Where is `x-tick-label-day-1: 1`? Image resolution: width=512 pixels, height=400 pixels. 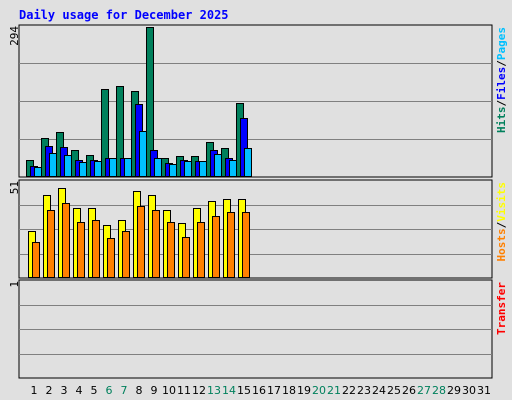 x-tick-label-day-1: 1 is located at coordinates (34, 390).